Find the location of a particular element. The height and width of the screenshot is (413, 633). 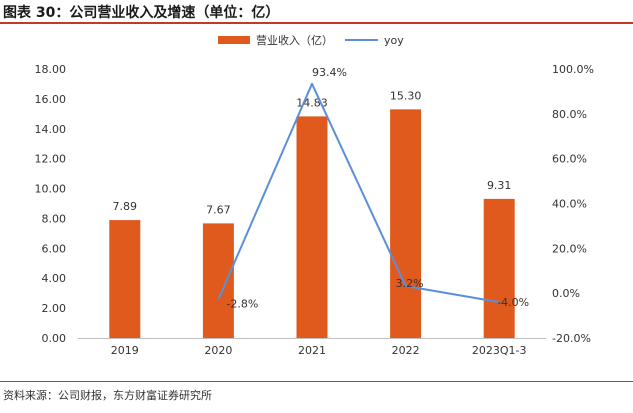

yoy-data-label: -2.8% is located at coordinates (242, 303).